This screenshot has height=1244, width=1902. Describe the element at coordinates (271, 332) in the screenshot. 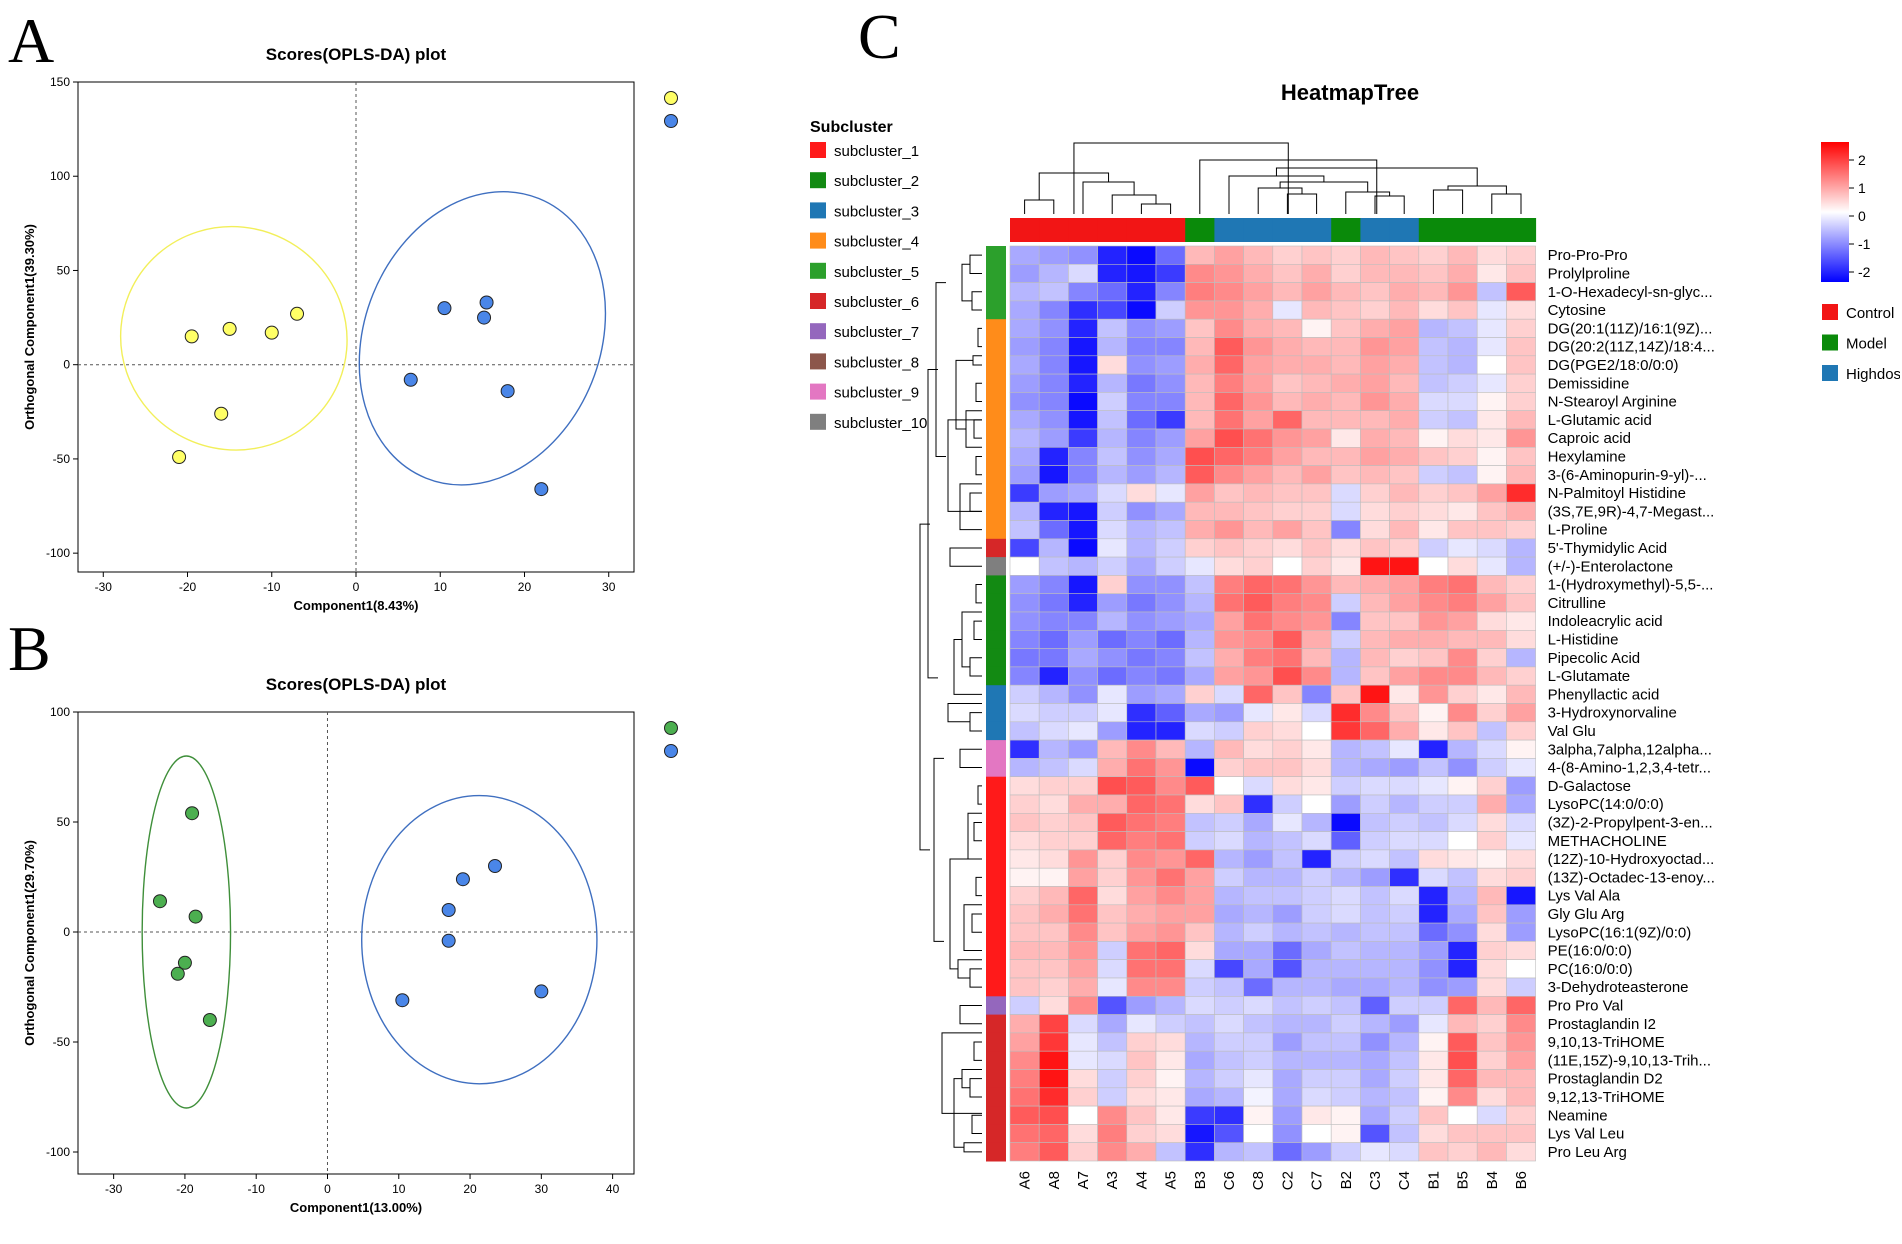

I see `data-point-highdose` at that location.